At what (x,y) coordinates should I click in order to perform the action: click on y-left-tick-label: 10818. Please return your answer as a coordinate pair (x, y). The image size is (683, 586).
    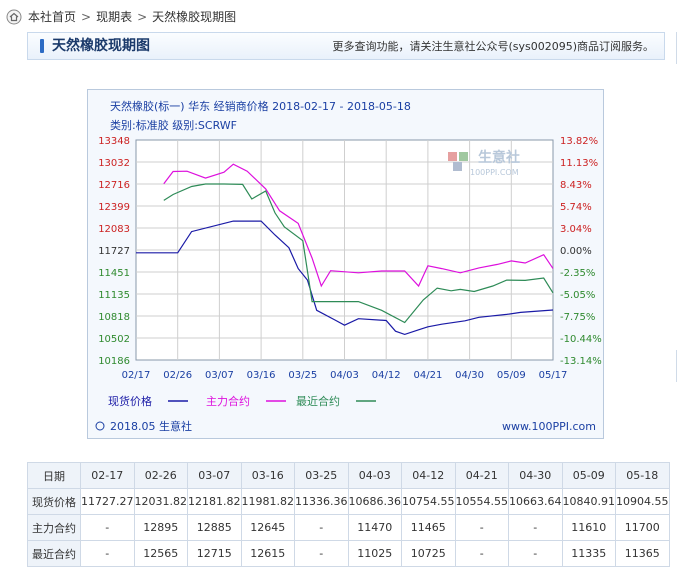
    Looking at the image, I should click on (114, 317).